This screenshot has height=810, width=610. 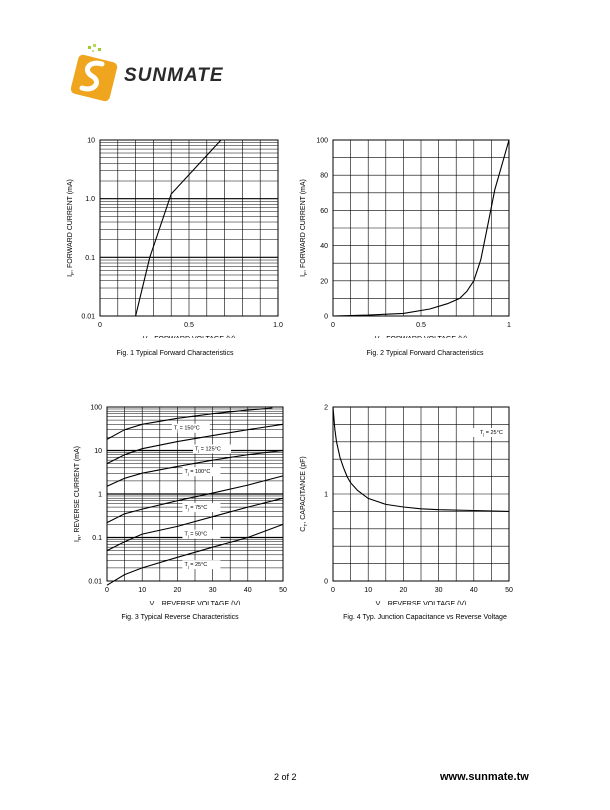 I want to click on fig3-caption: Fig. 3 Typical Reverse Characteristics, so click(x=180, y=617).